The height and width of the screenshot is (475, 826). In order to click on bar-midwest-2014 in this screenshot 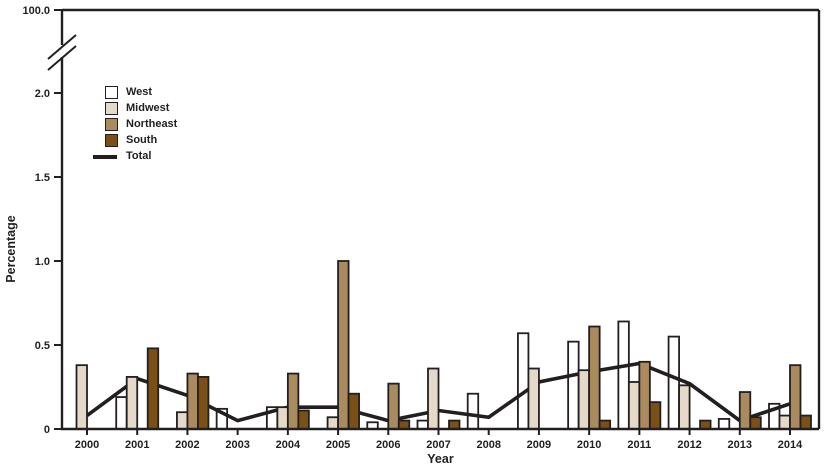, I will do `click(784, 422)`.